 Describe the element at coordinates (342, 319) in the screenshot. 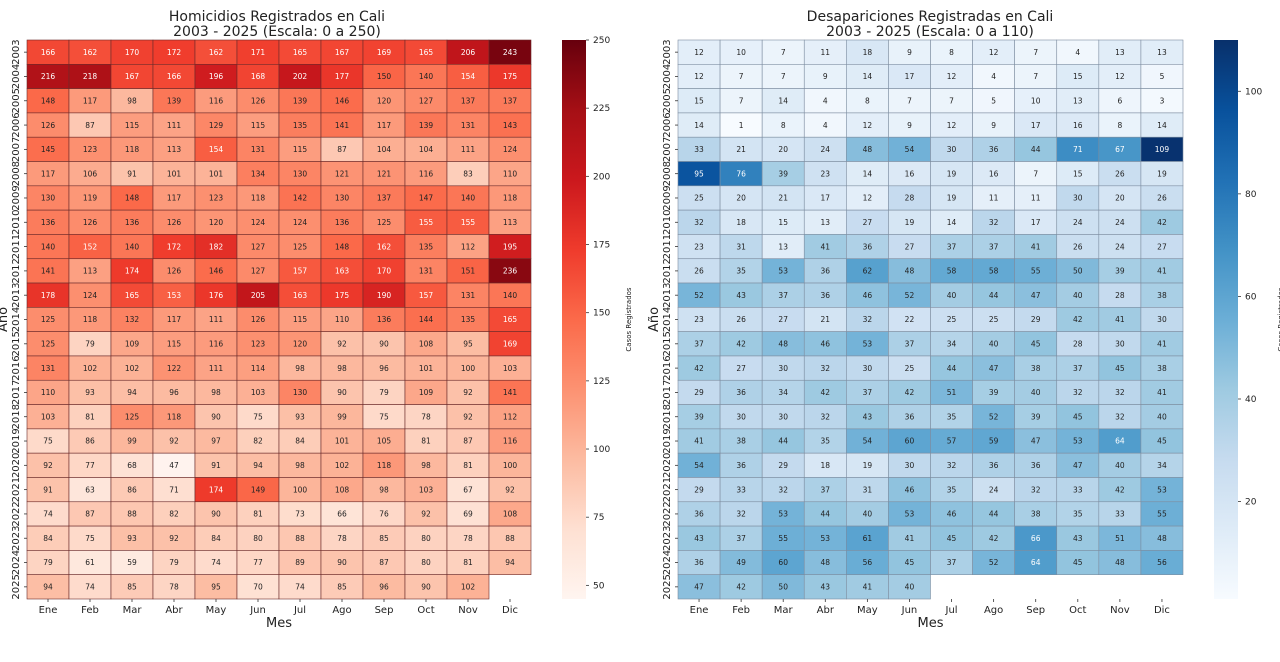

I see `cell-value-label: 110` at that location.